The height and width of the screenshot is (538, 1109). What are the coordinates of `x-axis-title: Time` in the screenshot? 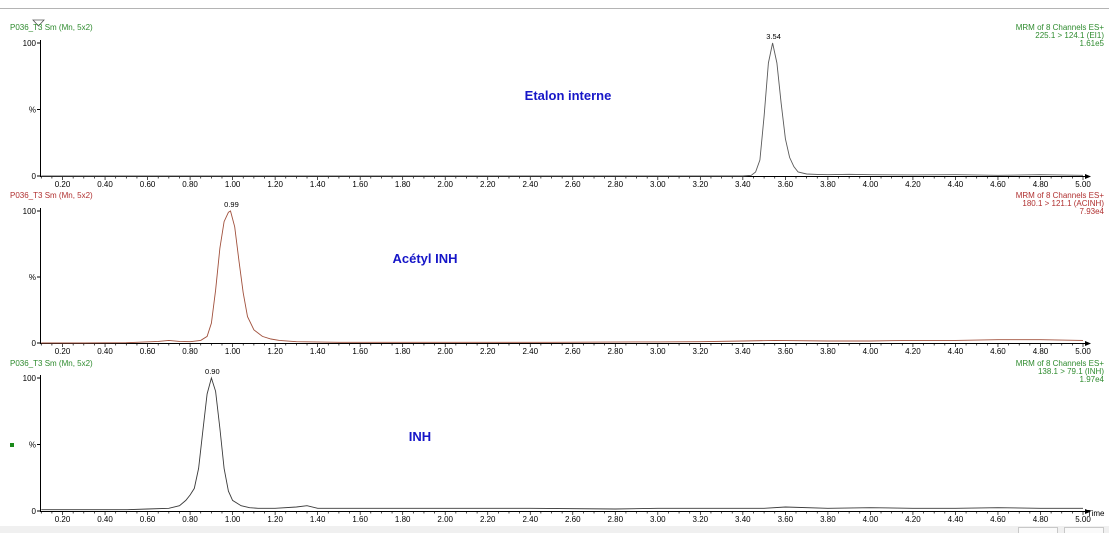 It's located at (1096, 513).